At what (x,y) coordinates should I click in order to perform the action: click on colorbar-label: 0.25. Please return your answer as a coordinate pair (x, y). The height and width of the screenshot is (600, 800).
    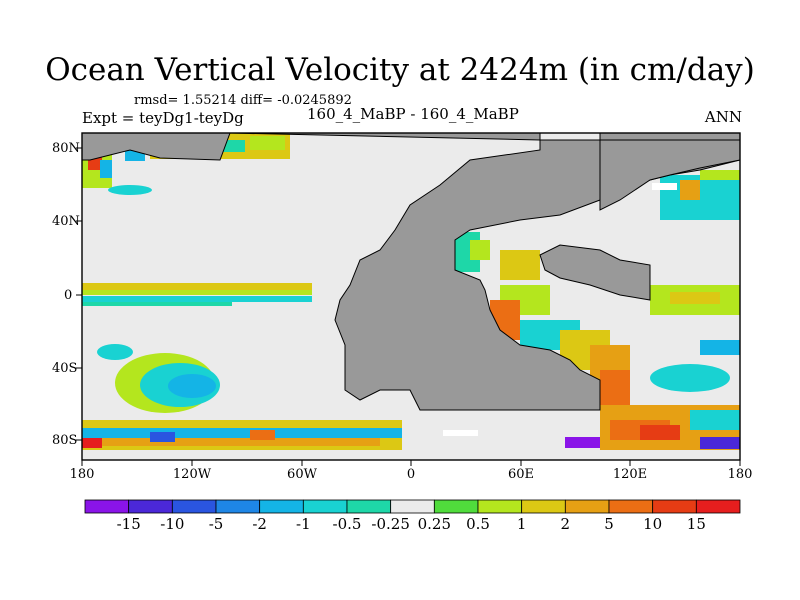
    Looking at the image, I should click on (434, 524).